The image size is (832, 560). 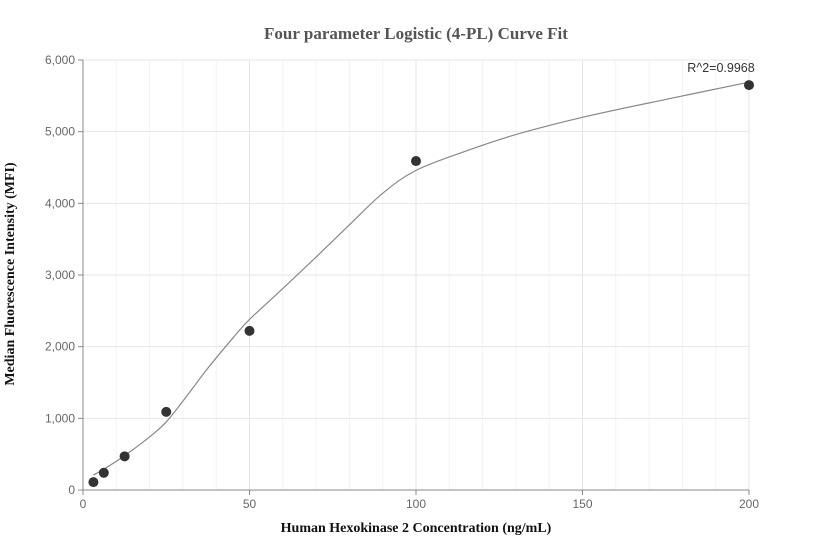 What do you see at coordinates (60, 132) in the screenshot?
I see `y-tick-label: 5,000` at bounding box center [60, 132].